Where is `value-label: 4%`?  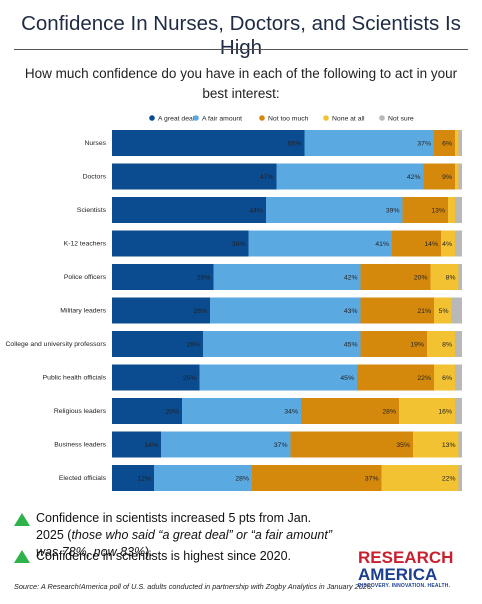
value-label: 4% is located at coordinates (447, 244).